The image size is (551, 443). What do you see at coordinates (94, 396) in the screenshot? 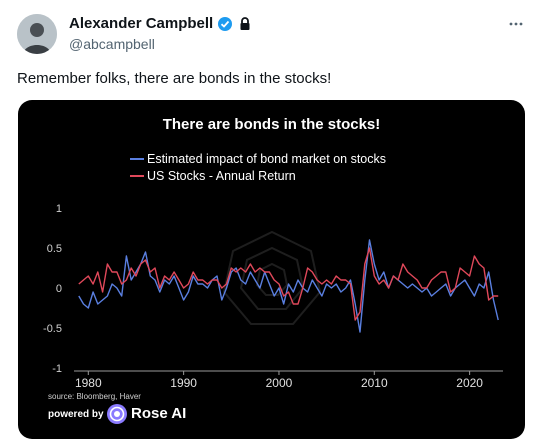
I see `source-note: source: Bloomberg, Haver` at bounding box center [94, 396].